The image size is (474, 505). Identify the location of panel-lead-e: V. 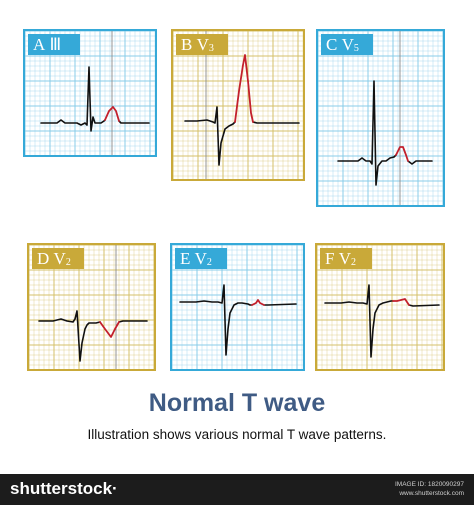
(200, 258).